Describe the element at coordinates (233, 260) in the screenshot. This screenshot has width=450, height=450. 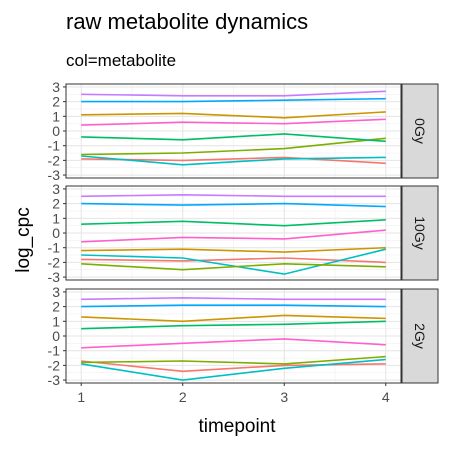
I see `series-line-metabolite-a` at that location.